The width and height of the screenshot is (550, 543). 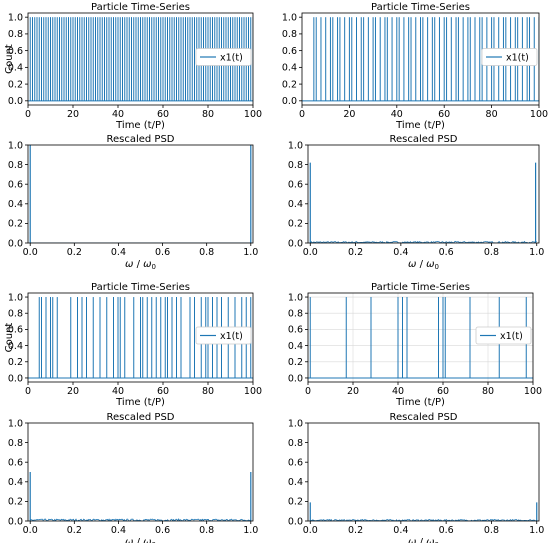 What do you see at coordinates (355, 252) in the screenshot?
I see `x-tick-label: 0.2` at bounding box center [355, 252].